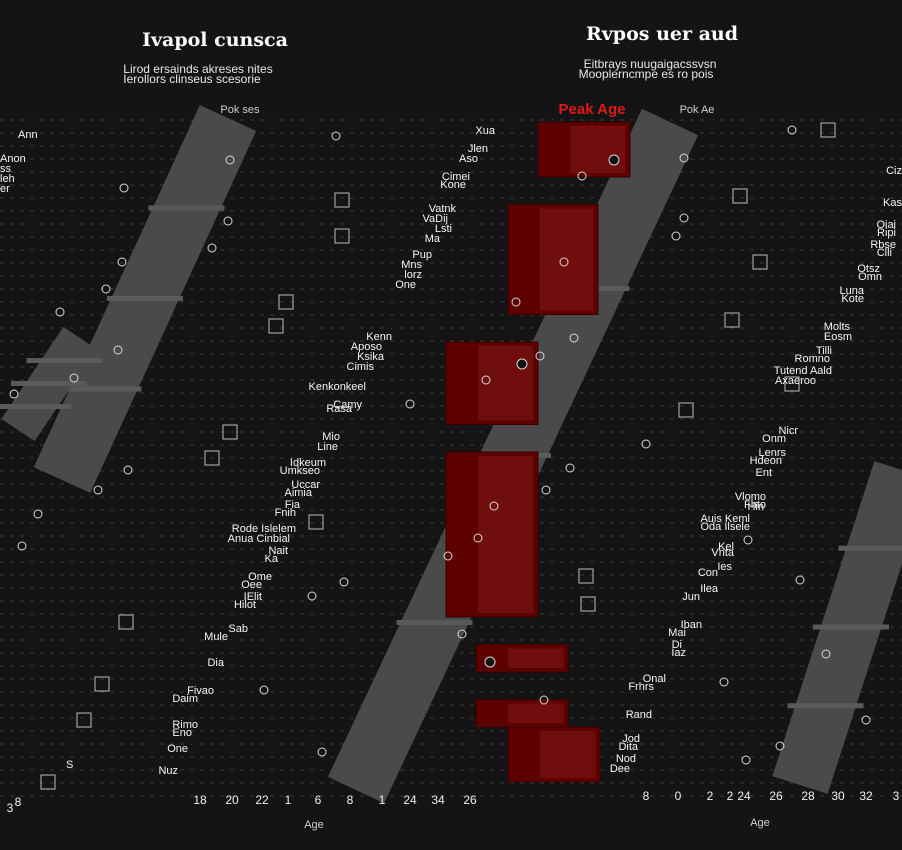  Describe the element at coordinates (405, 285) in the screenshot. I see `name-label-left: One` at that location.